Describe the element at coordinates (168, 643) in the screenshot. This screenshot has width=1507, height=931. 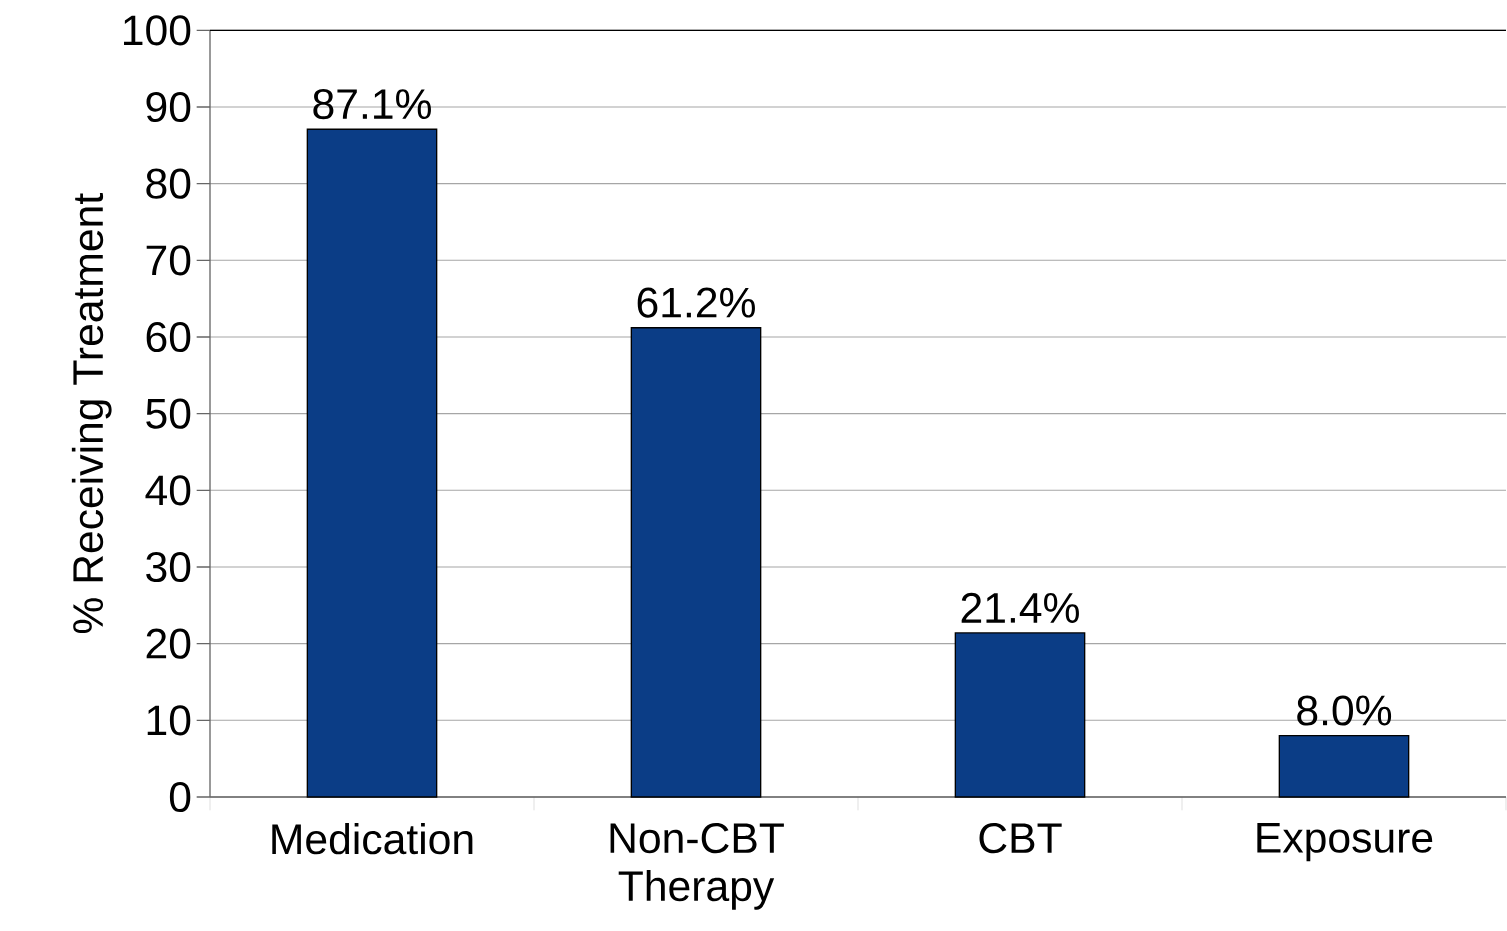
I see `y-tick-label: 20` at that location.